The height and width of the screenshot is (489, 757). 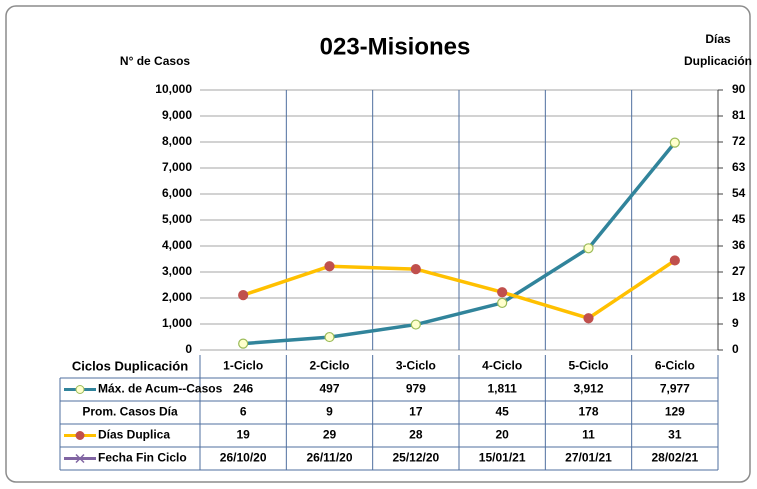 I want to click on y2-tick-label: 27, so click(x=739, y=271).